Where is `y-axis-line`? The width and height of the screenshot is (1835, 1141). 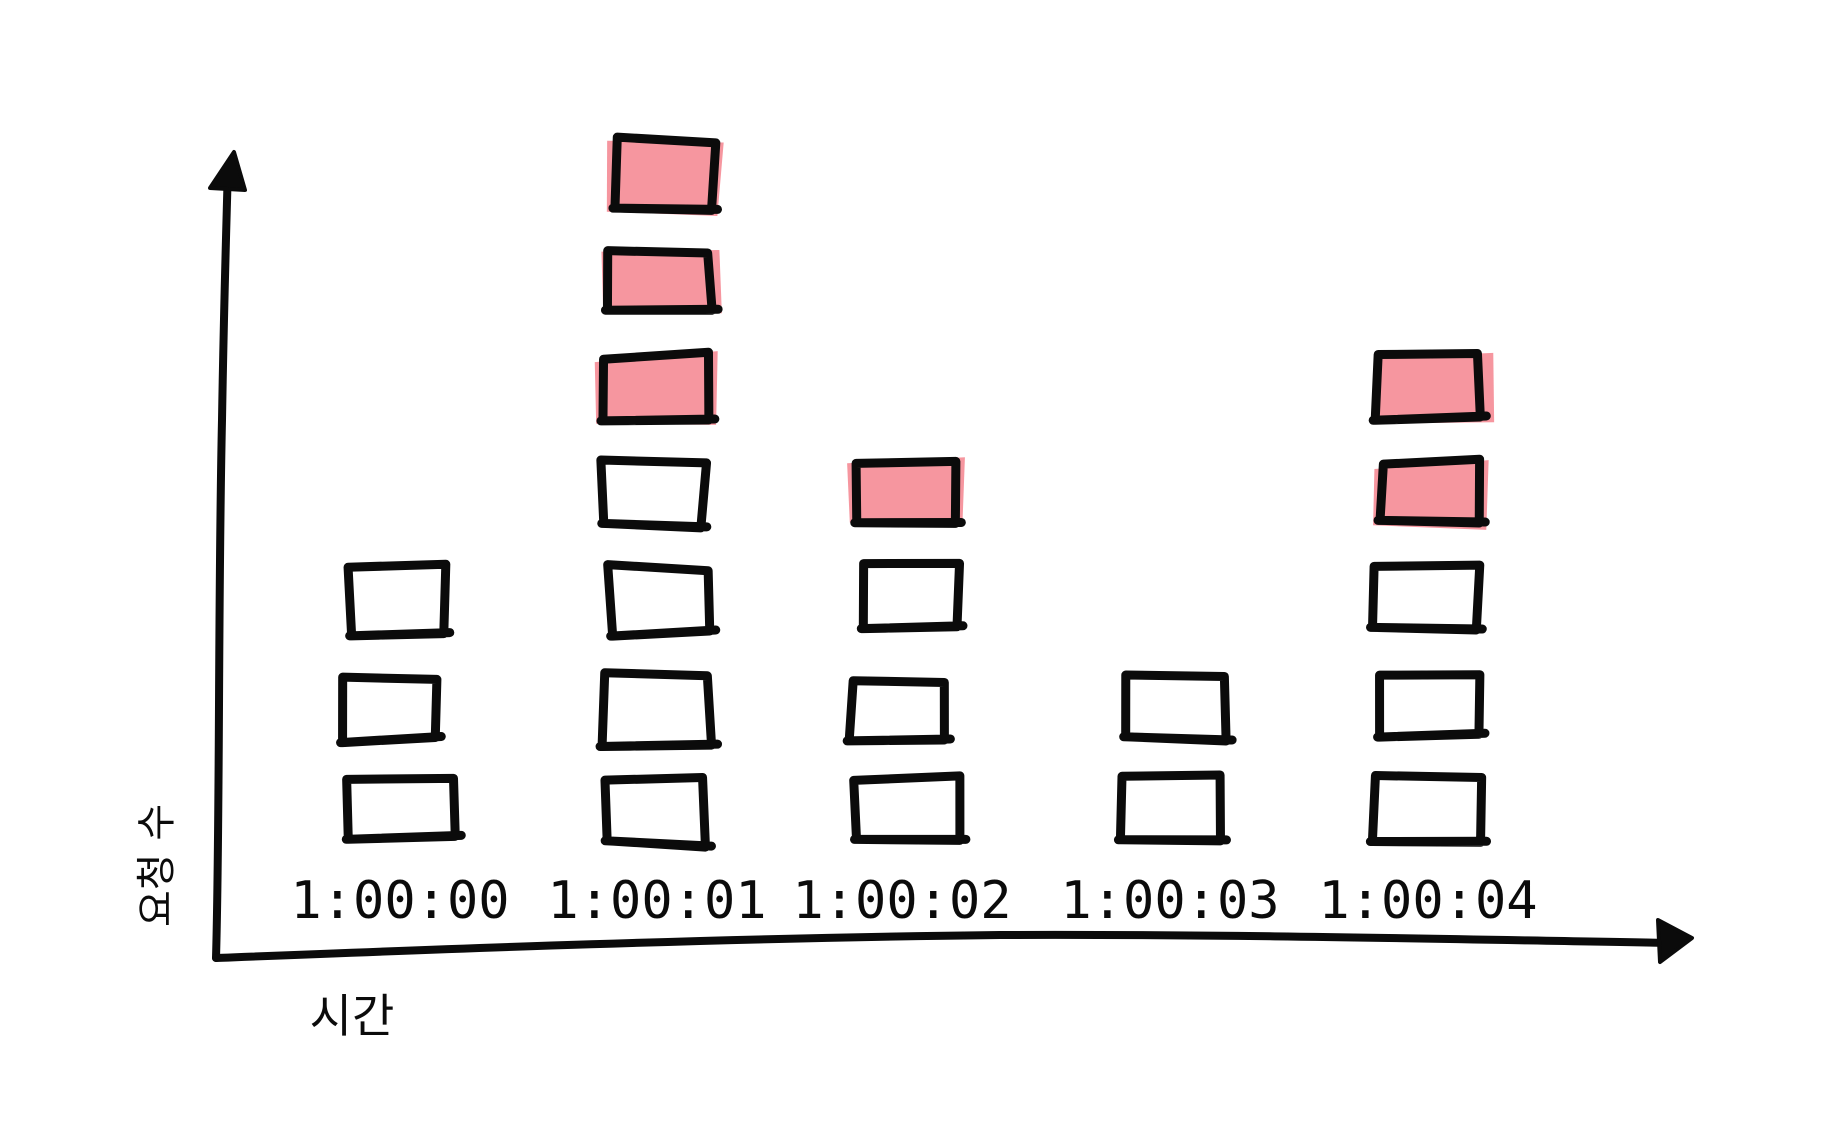
y-axis-line is located at coordinates (222, 561).